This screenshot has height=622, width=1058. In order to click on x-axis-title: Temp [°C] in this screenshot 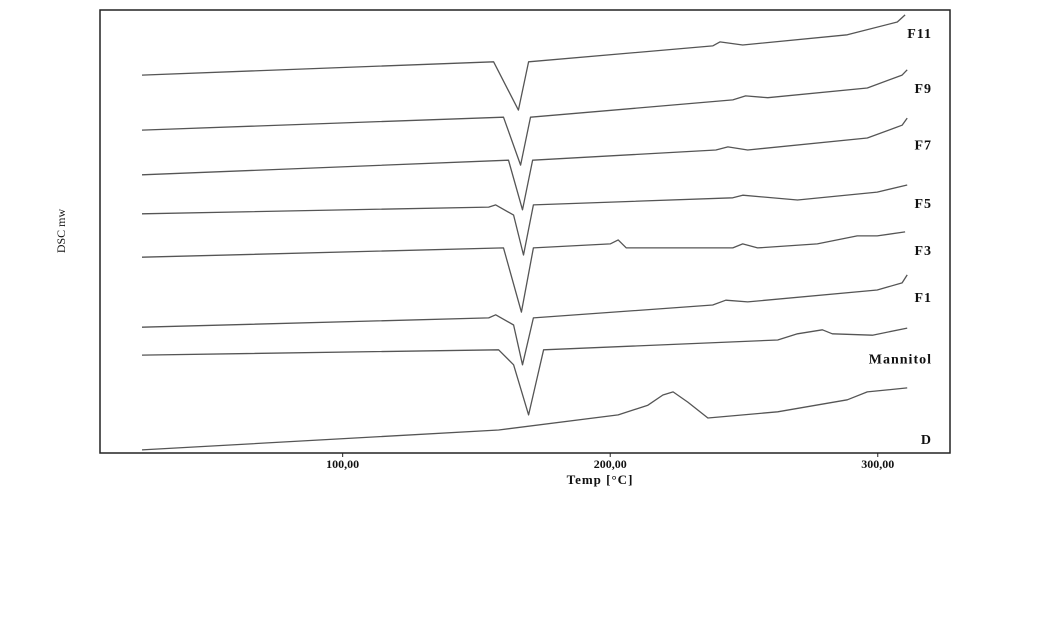, I will do `click(600, 479)`.